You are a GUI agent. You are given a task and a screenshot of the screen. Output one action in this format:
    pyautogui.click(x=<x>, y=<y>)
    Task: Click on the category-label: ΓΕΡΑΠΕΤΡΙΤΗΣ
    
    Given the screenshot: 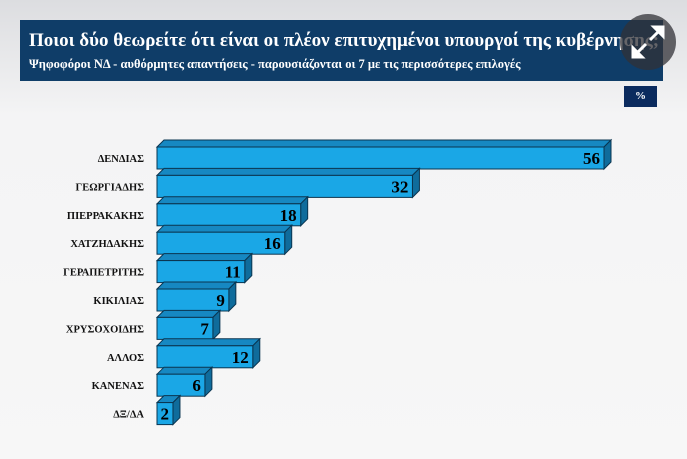 What is the action you would take?
    pyautogui.click(x=103, y=273)
    